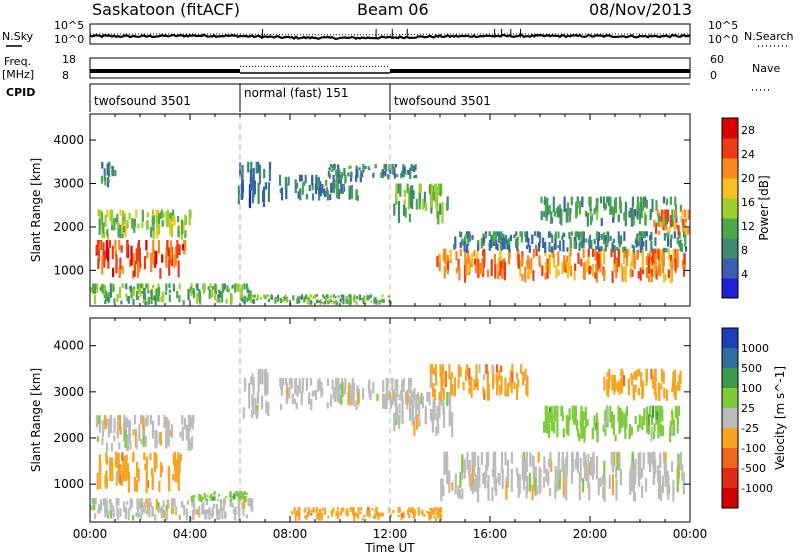  I want to click on power-colorbar-swatch, so click(730, 248).